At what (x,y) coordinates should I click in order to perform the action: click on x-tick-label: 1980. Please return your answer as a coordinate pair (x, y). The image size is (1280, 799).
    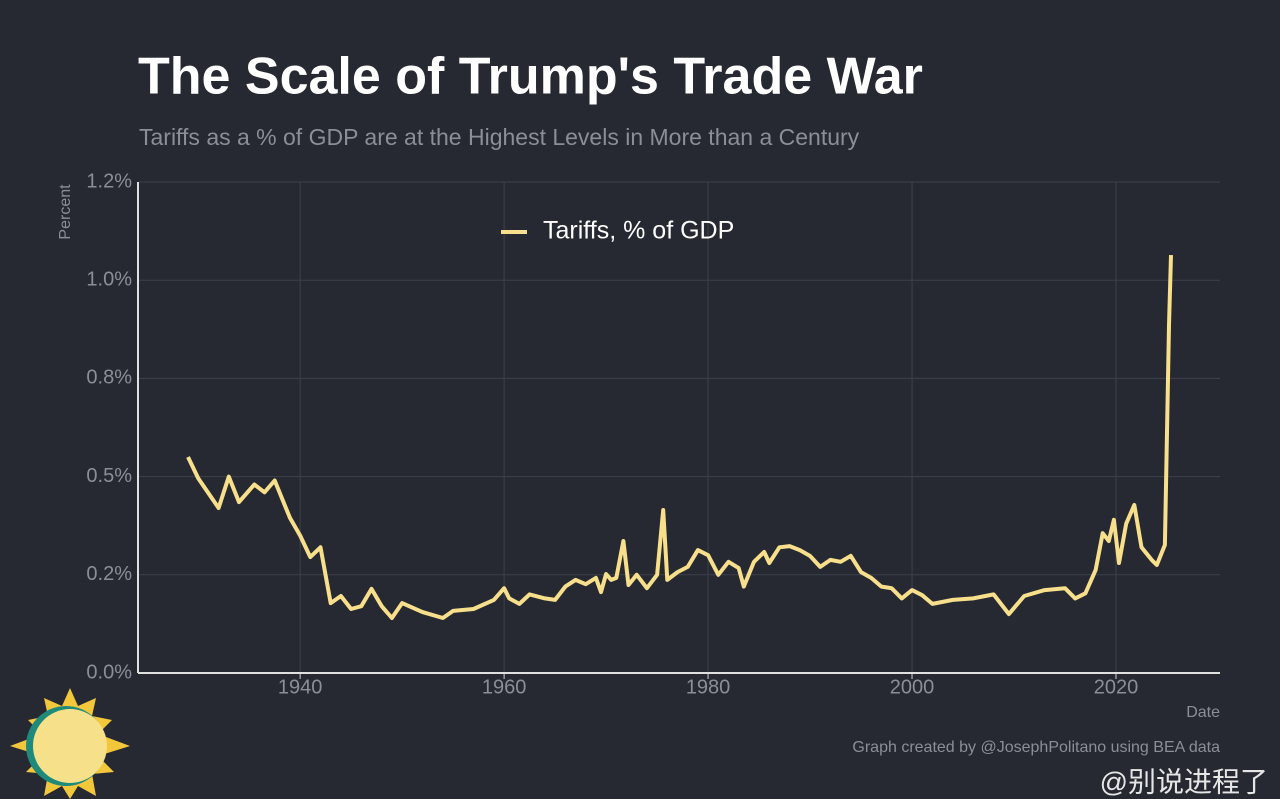
    Looking at the image, I should click on (708, 687).